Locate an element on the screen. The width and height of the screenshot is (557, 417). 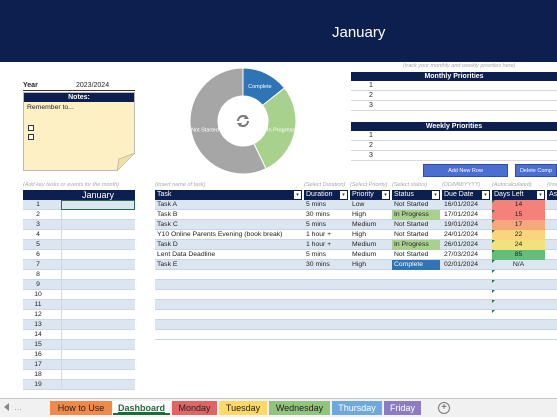
task-cell-due: 24/01/2024 is located at coordinates (461, 234).